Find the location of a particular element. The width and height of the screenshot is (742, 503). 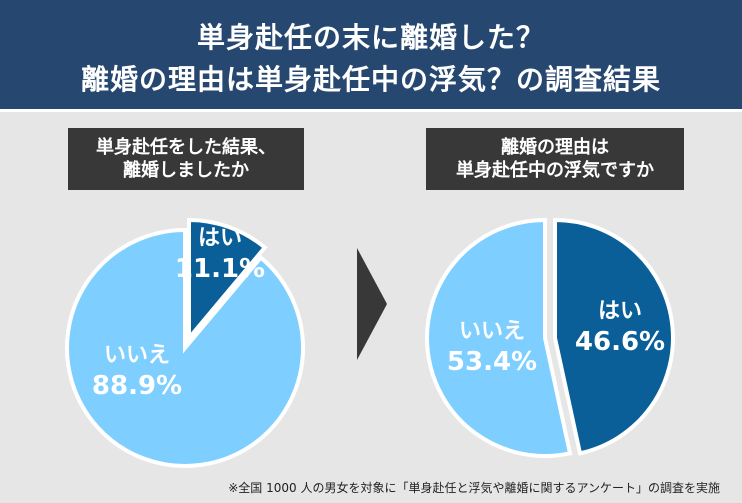

slice-value-2-1: 46.6% is located at coordinates (620, 342).